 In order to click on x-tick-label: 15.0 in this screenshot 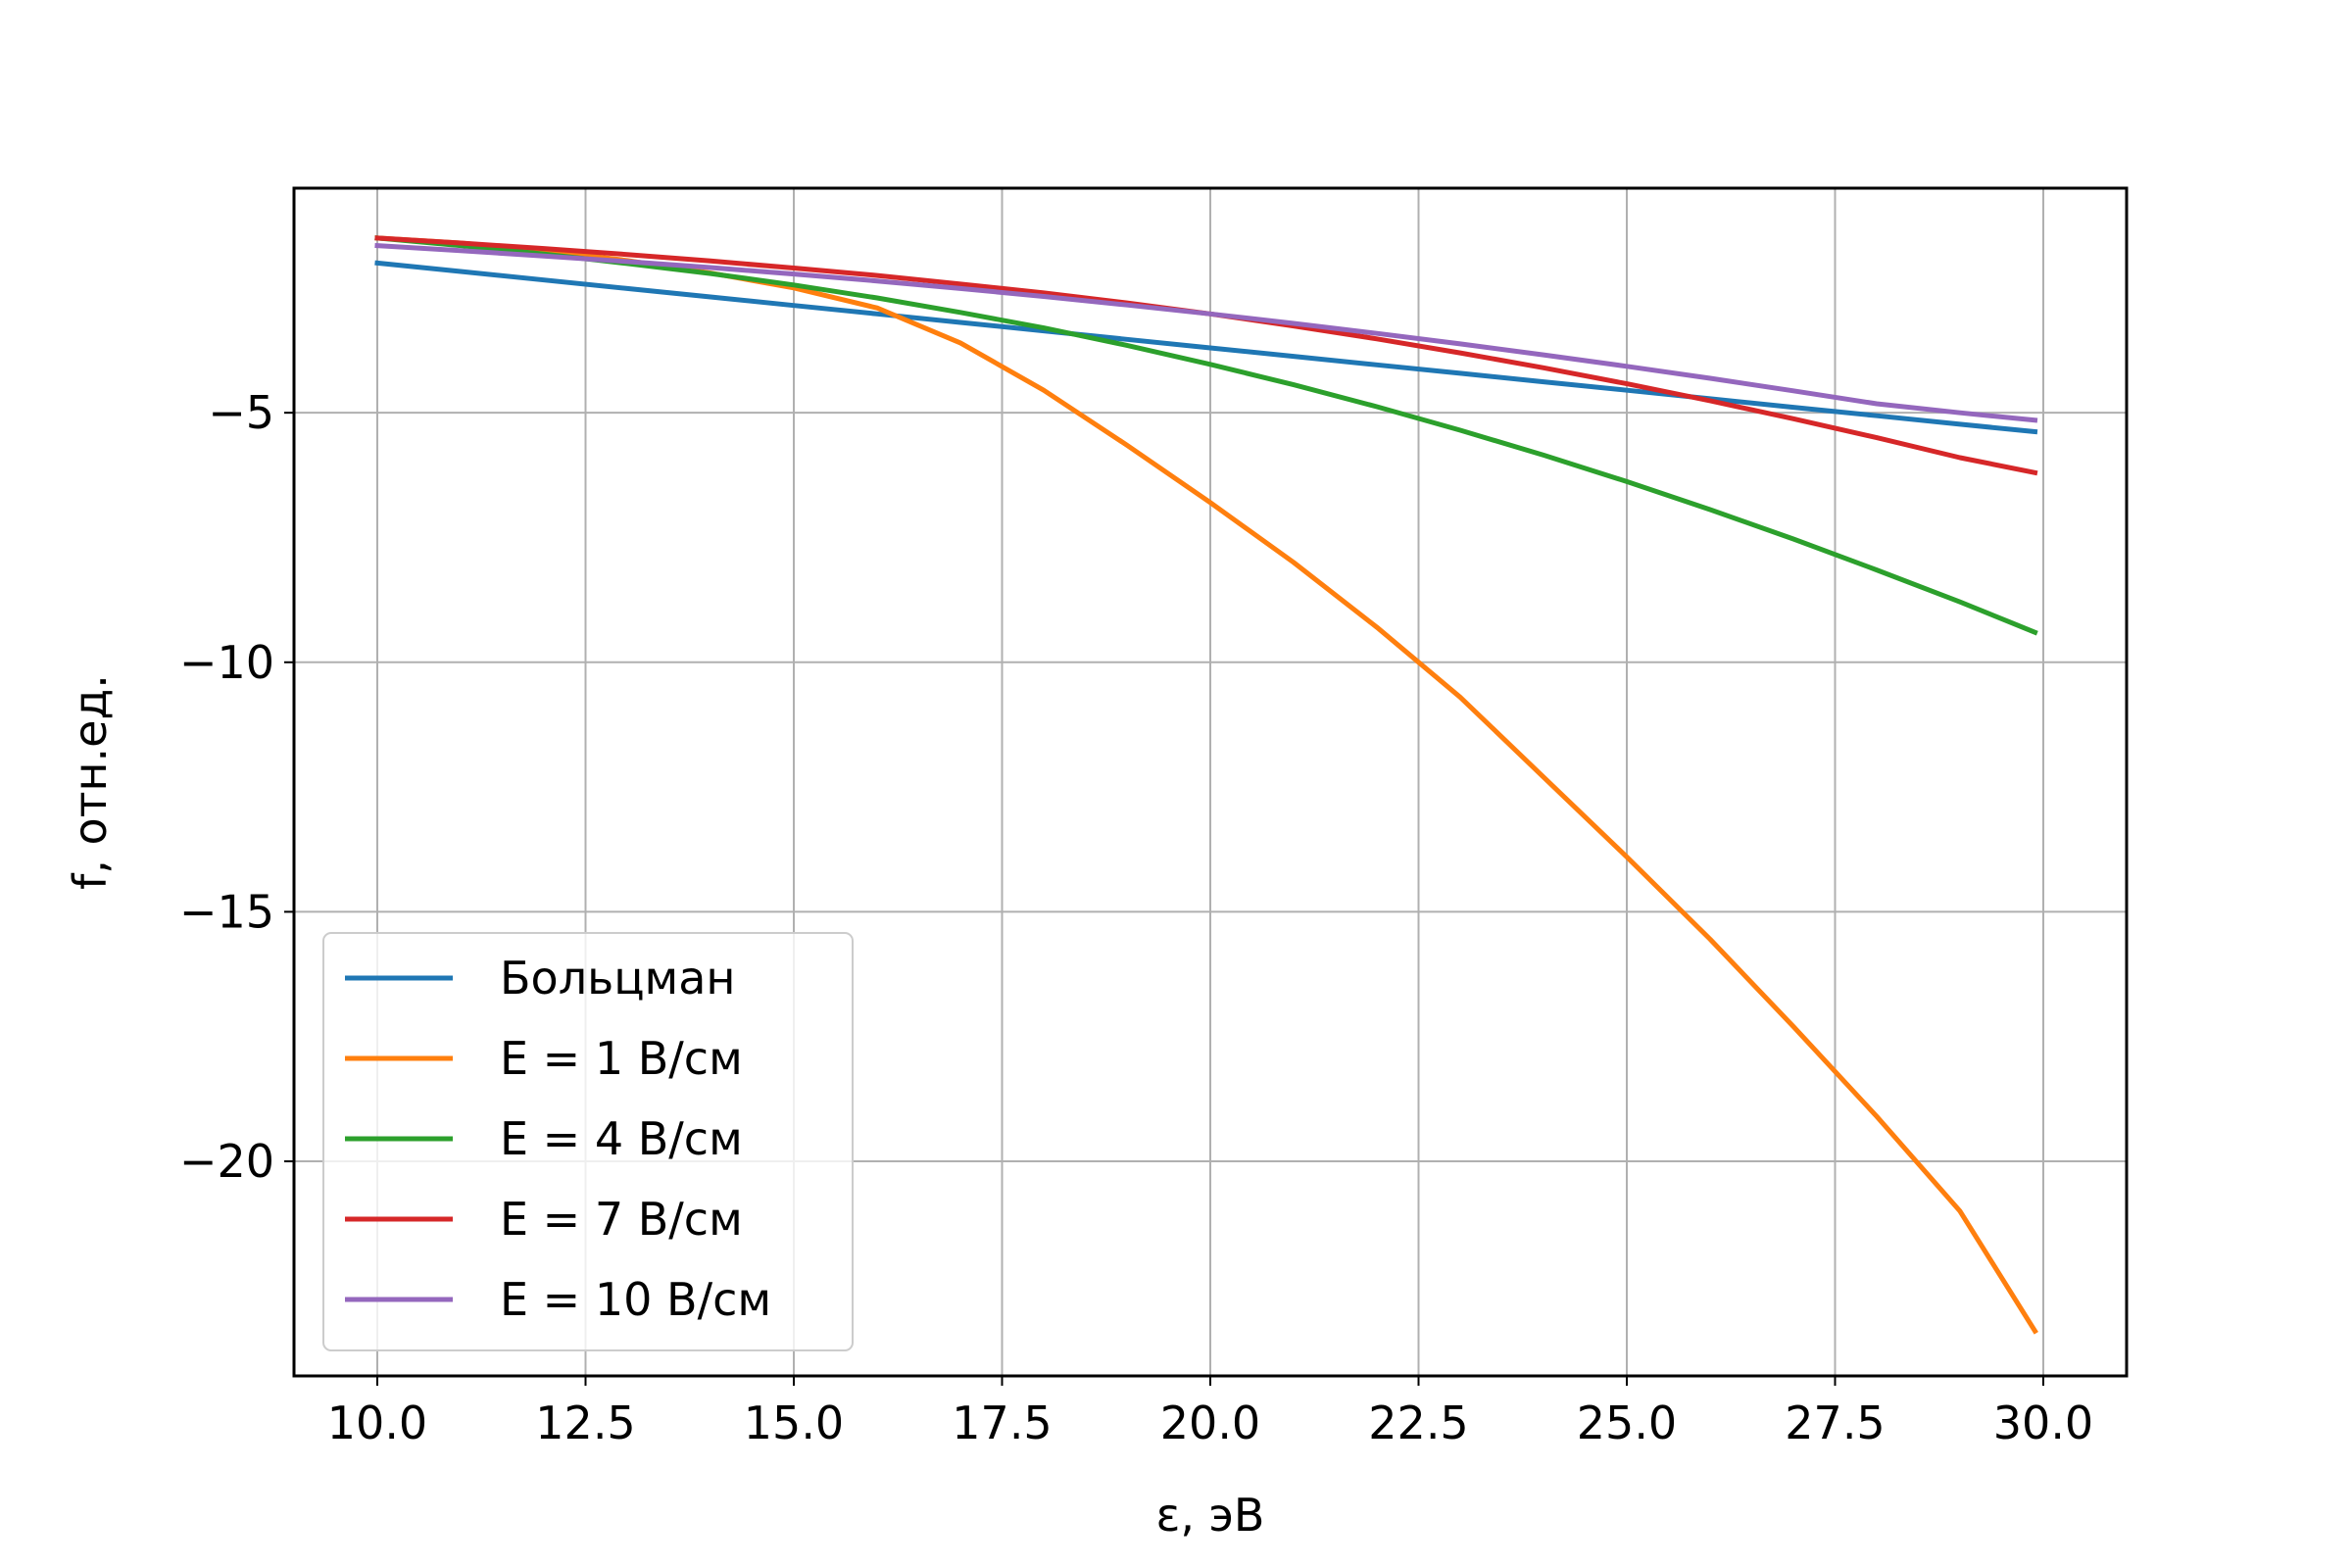, I will do `click(794, 1422)`.